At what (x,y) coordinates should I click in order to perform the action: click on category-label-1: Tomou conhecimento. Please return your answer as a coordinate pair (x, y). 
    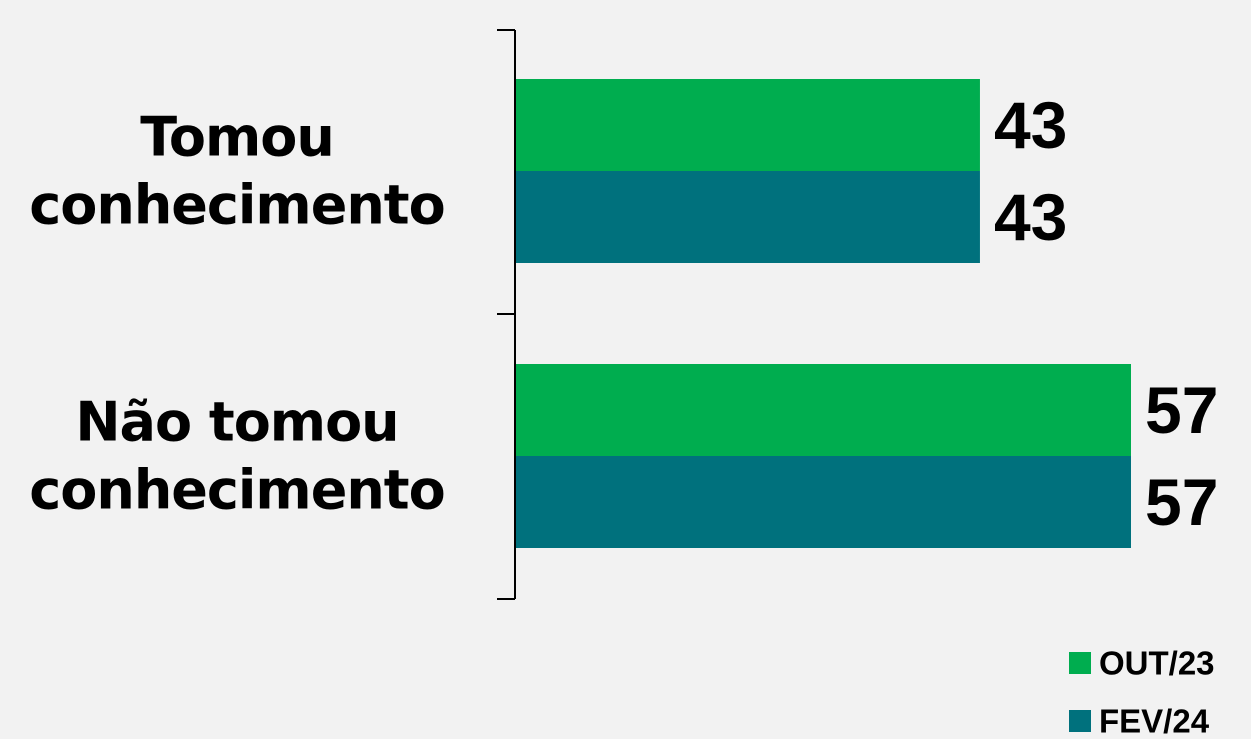
    Looking at the image, I should click on (236, 171).